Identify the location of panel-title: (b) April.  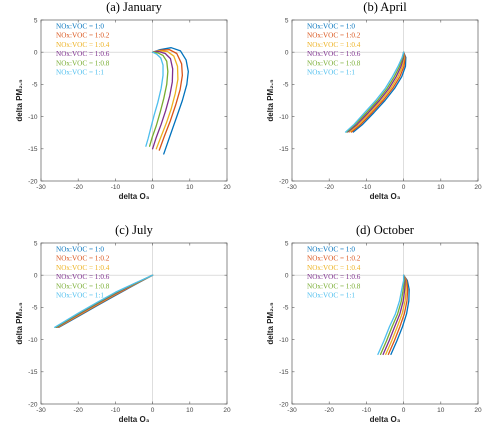
(385, 7).